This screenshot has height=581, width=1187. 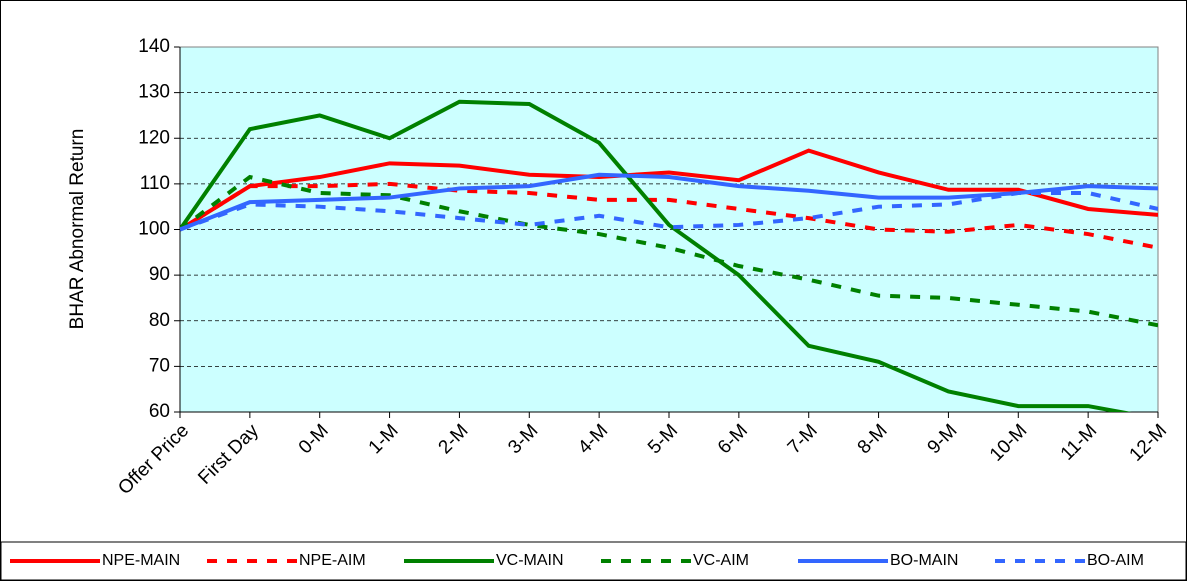 What do you see at coordinates (154, 137) in the screenshot?
I see `y-tick-label: 120` at bounding box center [154, 137].